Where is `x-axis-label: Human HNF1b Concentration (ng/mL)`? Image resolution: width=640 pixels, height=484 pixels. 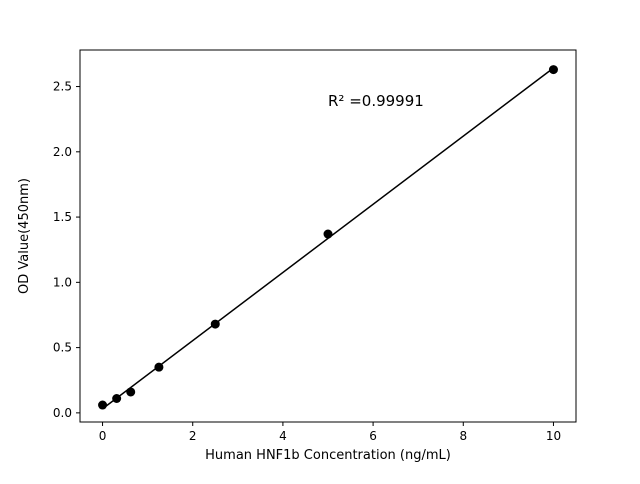
x-axis-label: Human HNF1b Concentration (ng/mL) is located at coordinates (328, 455).